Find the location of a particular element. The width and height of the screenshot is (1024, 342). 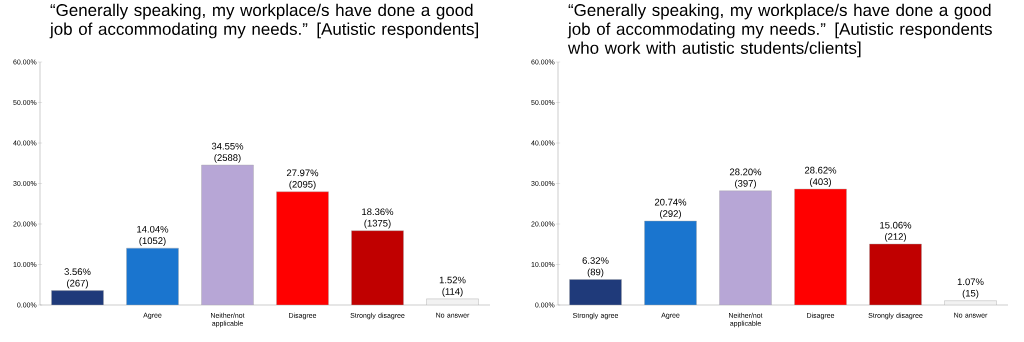

data-label: 6.32% (89) is located at coordinates (595, 267).